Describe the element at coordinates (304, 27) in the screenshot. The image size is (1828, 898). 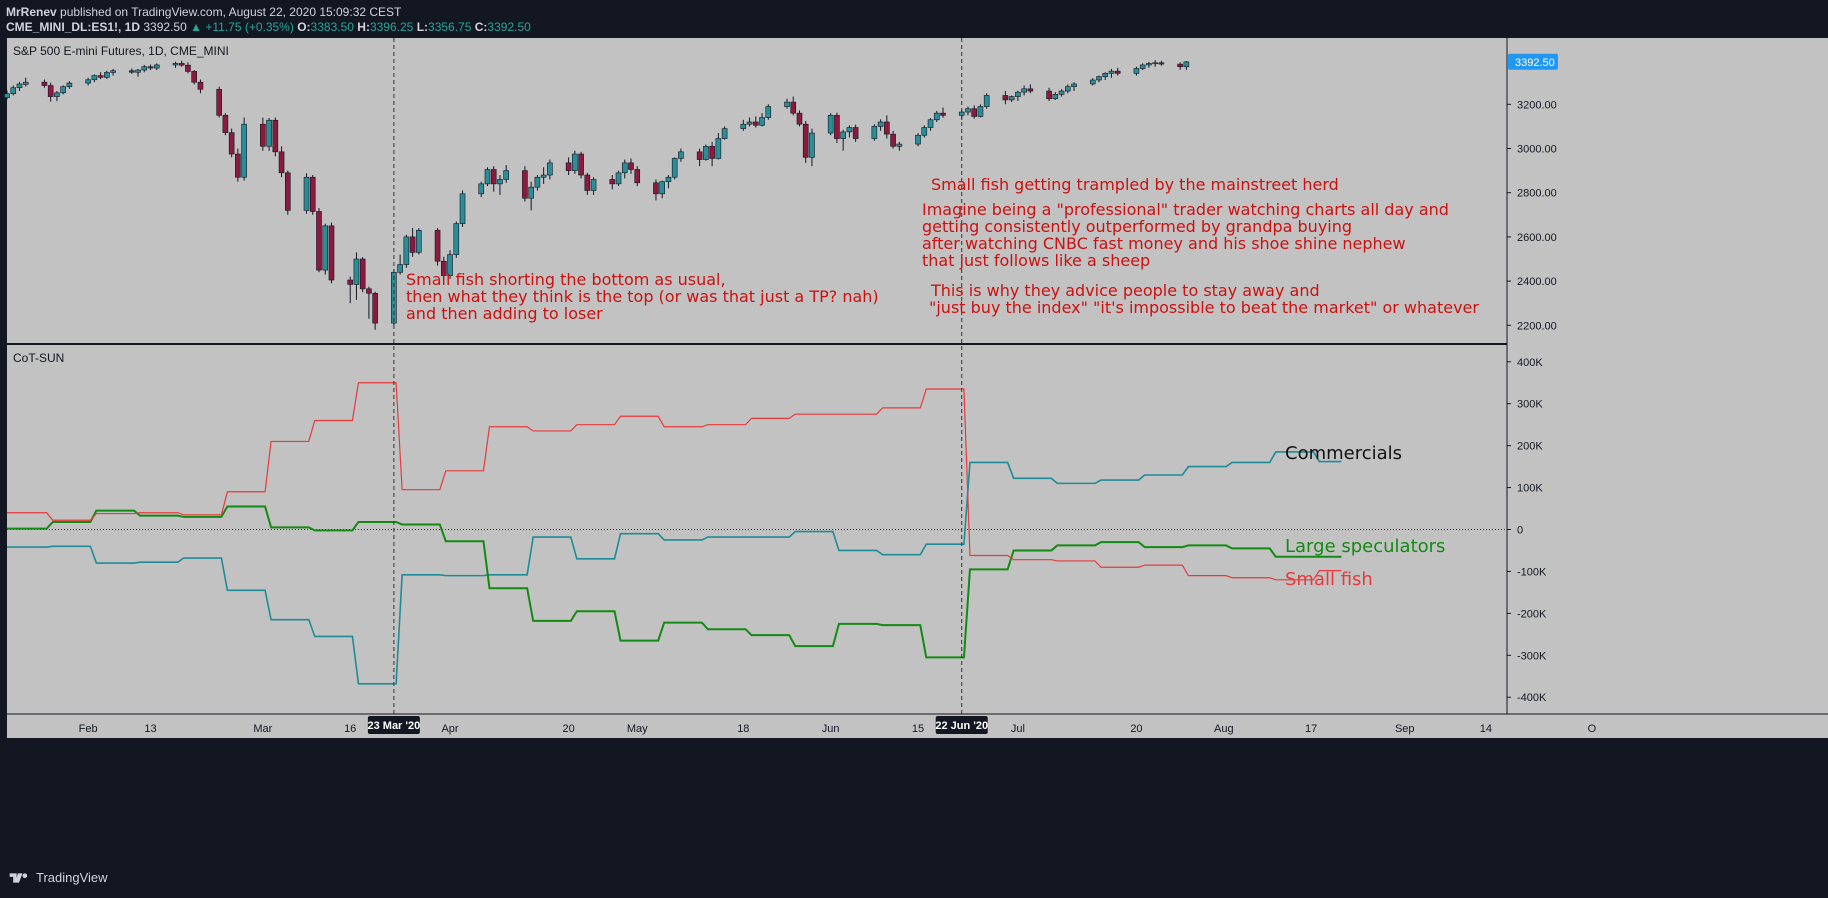
I see `open-label: O:` at that location.